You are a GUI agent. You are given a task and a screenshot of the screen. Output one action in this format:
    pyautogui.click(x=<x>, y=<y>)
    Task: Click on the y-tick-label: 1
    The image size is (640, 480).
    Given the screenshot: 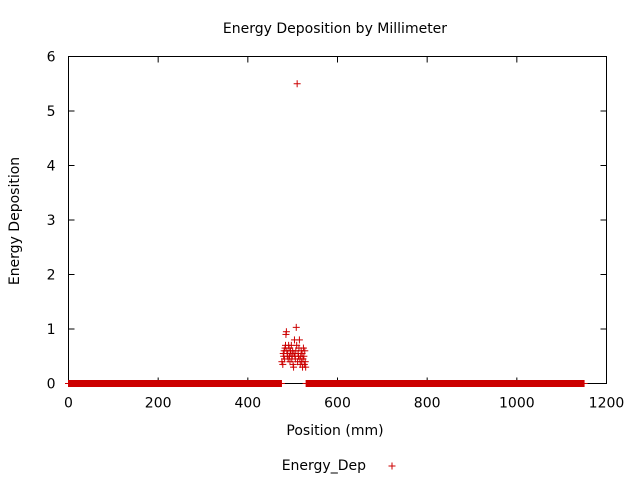 What is the action you would take?
    pyautogui.click(x=51, y=330)
    